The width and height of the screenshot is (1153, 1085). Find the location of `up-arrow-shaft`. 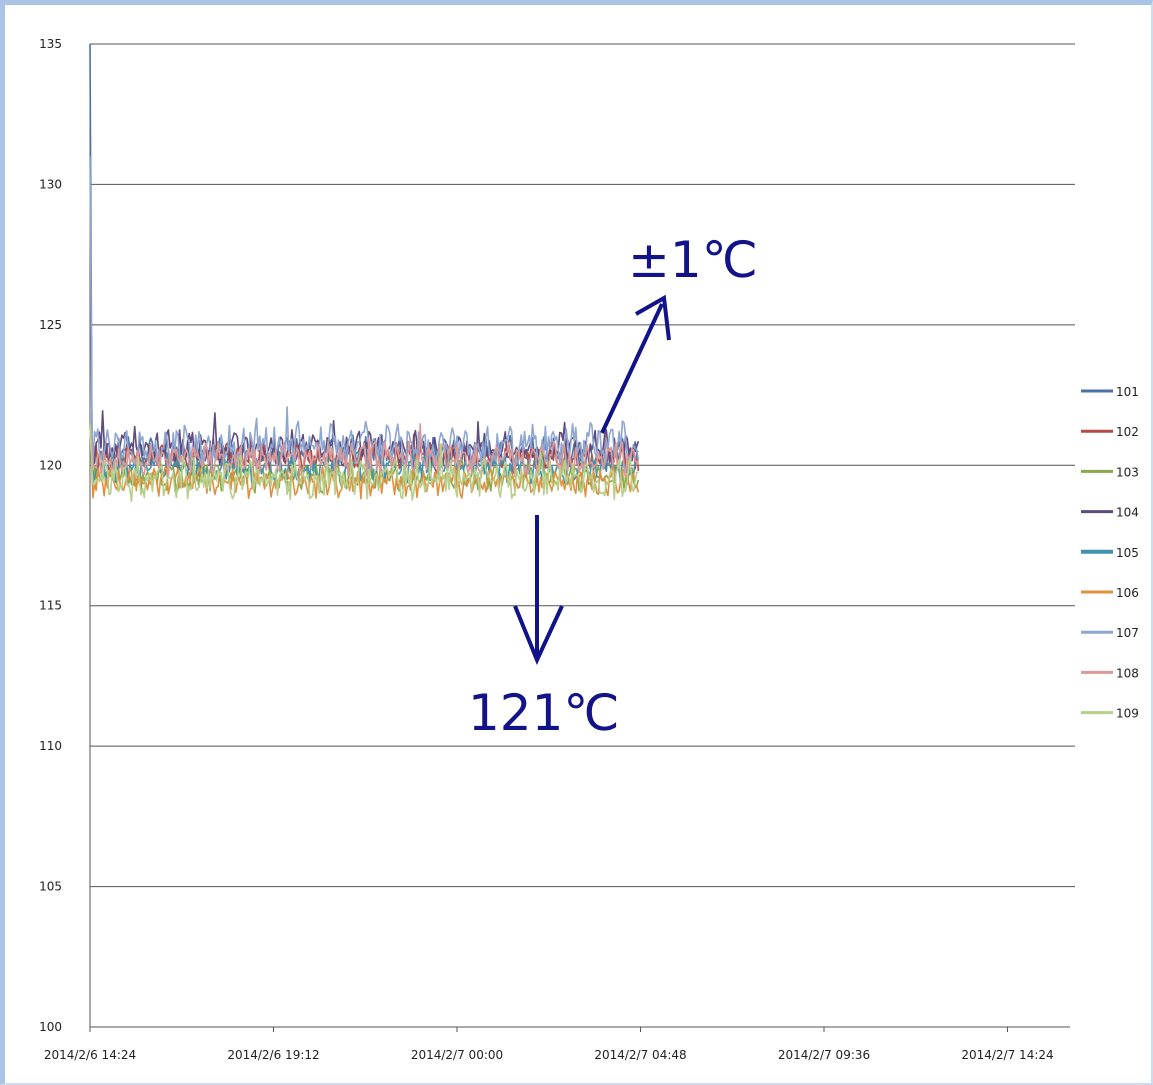

up-arrow-shaft is located at coordinates (632, 368).